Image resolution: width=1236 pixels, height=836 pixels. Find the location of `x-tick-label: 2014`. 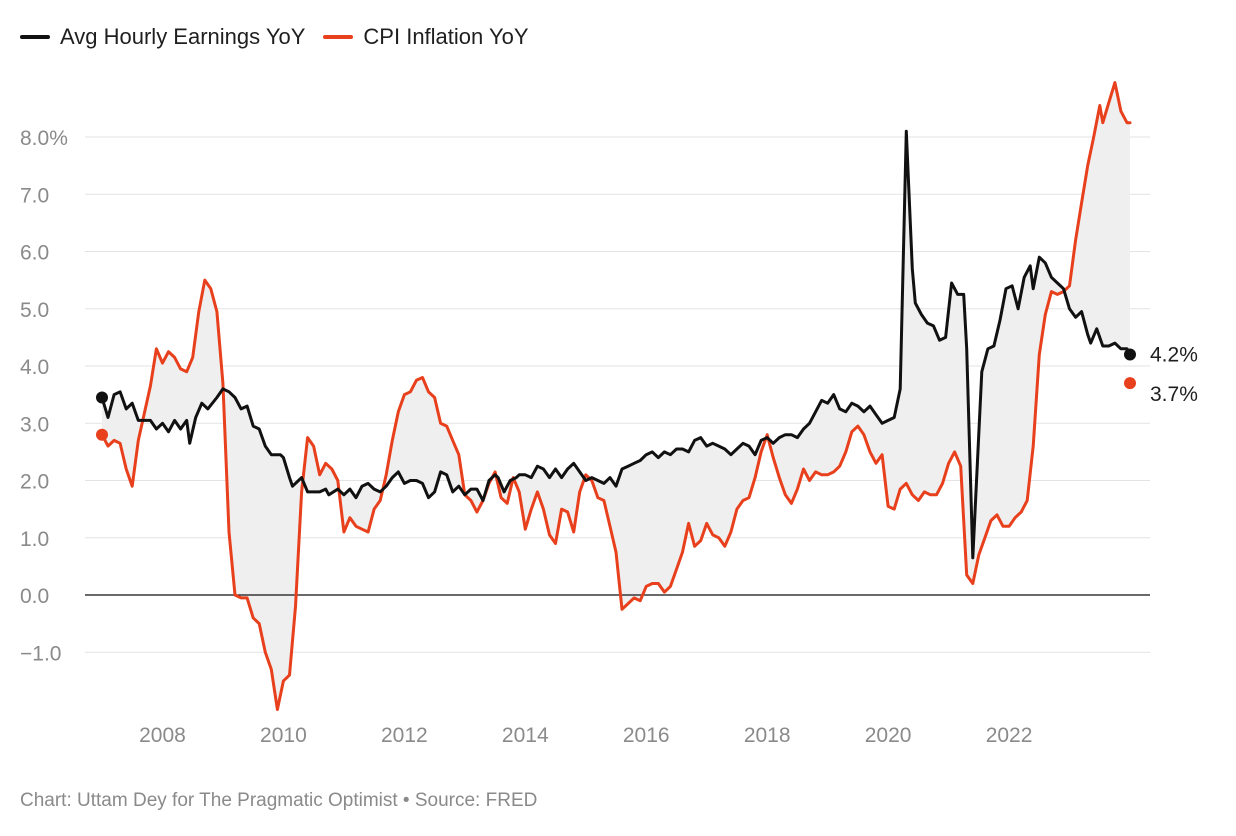

x-tick-label: 2014 is located at coordinates (525, 735).